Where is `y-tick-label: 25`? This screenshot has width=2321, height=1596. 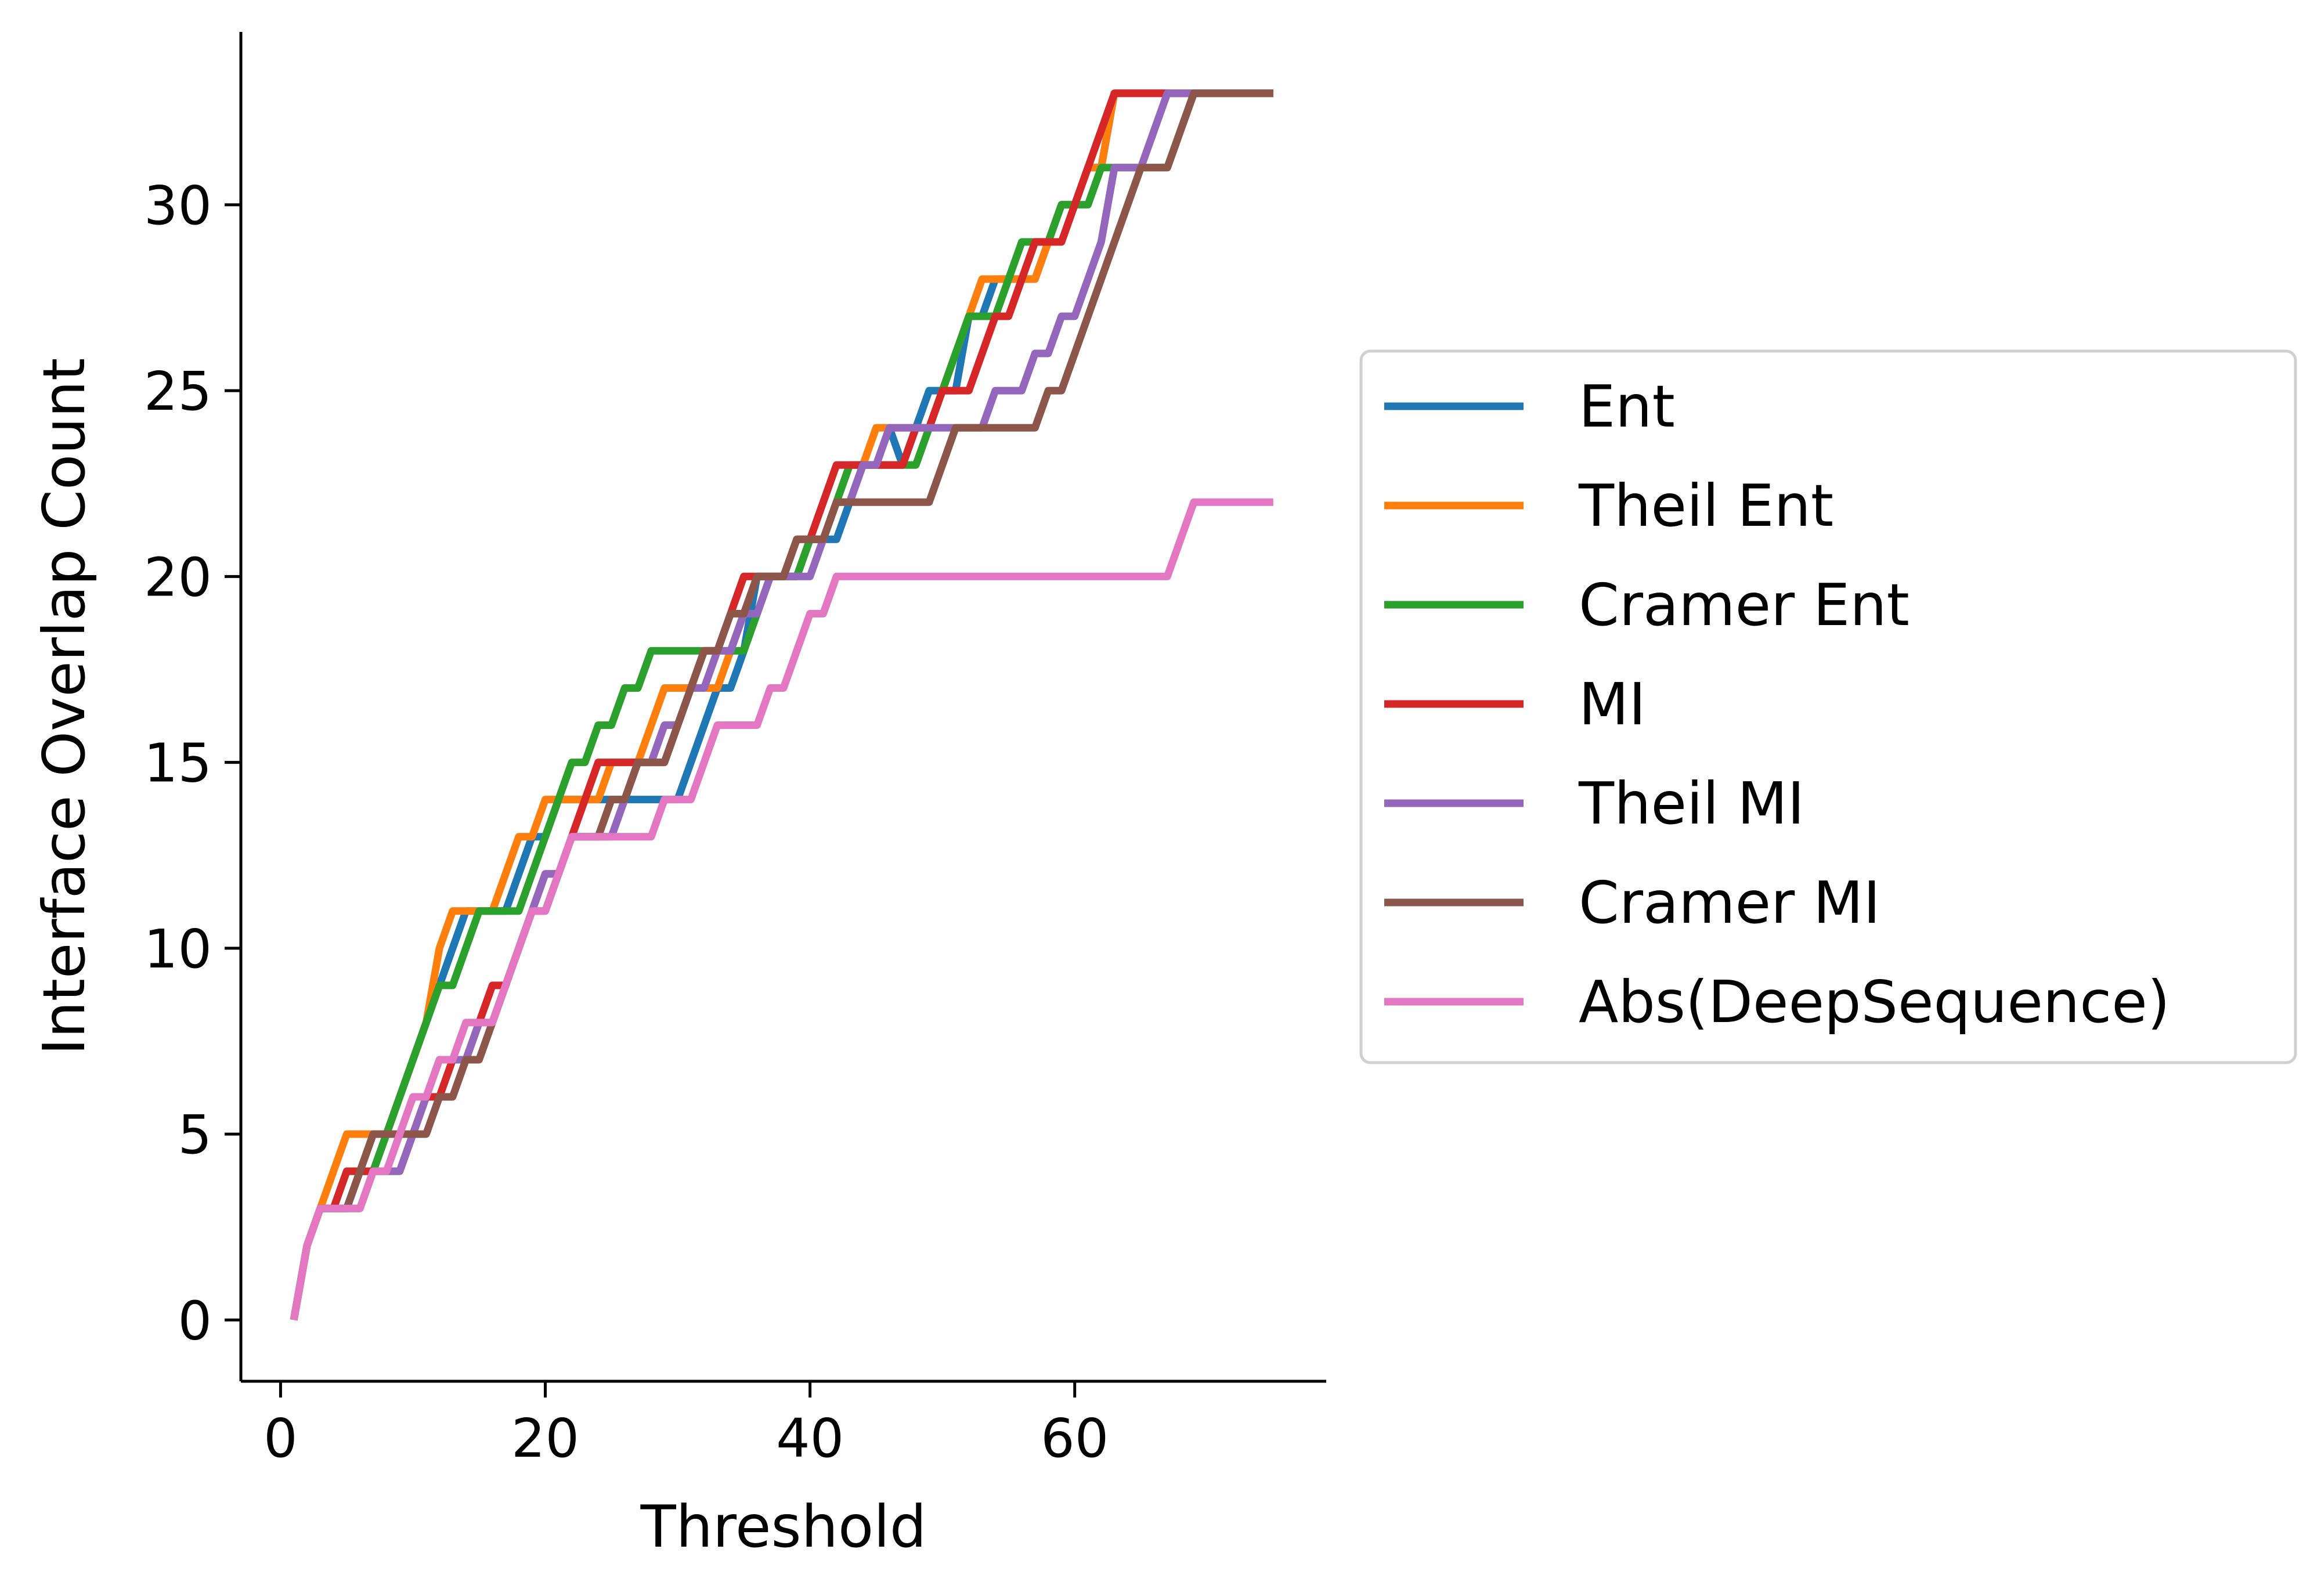 y-tick-label: 25 is located at coordinates (178, 392).